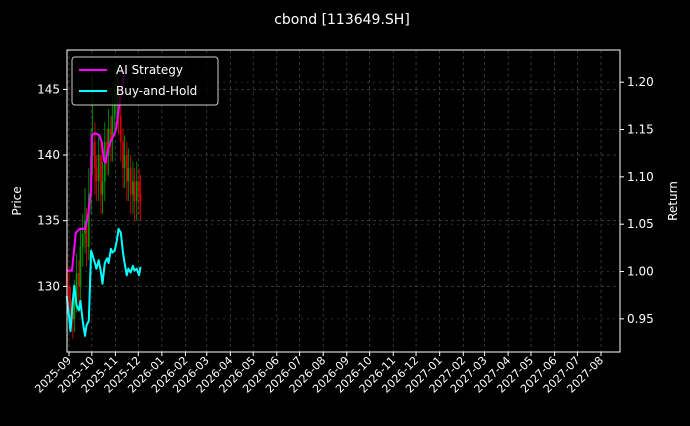 The image size is (690, 426). I want to click on right-tick-label: 0.95, so click(640, 319).